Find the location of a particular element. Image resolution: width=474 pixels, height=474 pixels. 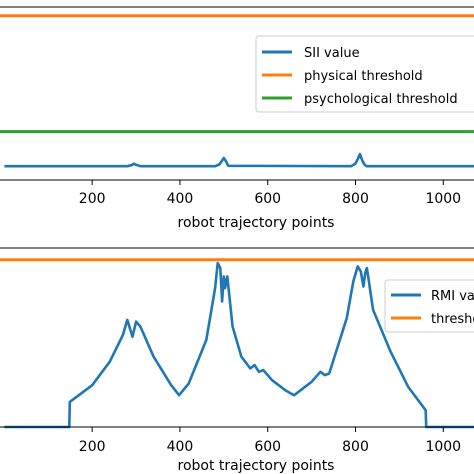

bottom-x-tick-label-600: 600 is located at coordinates (267, 447).